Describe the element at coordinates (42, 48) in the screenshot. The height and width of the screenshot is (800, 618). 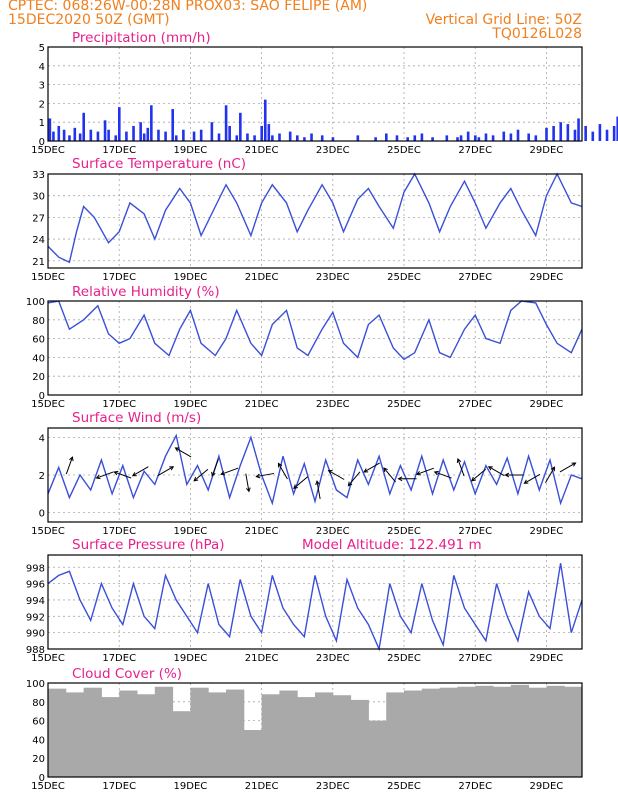
I see `y-tick-label: 5` at that location.